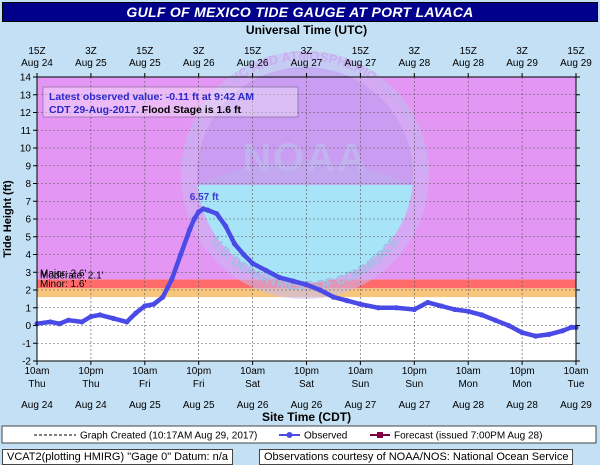  I want to click on watermark-wave, so click(305, 172).